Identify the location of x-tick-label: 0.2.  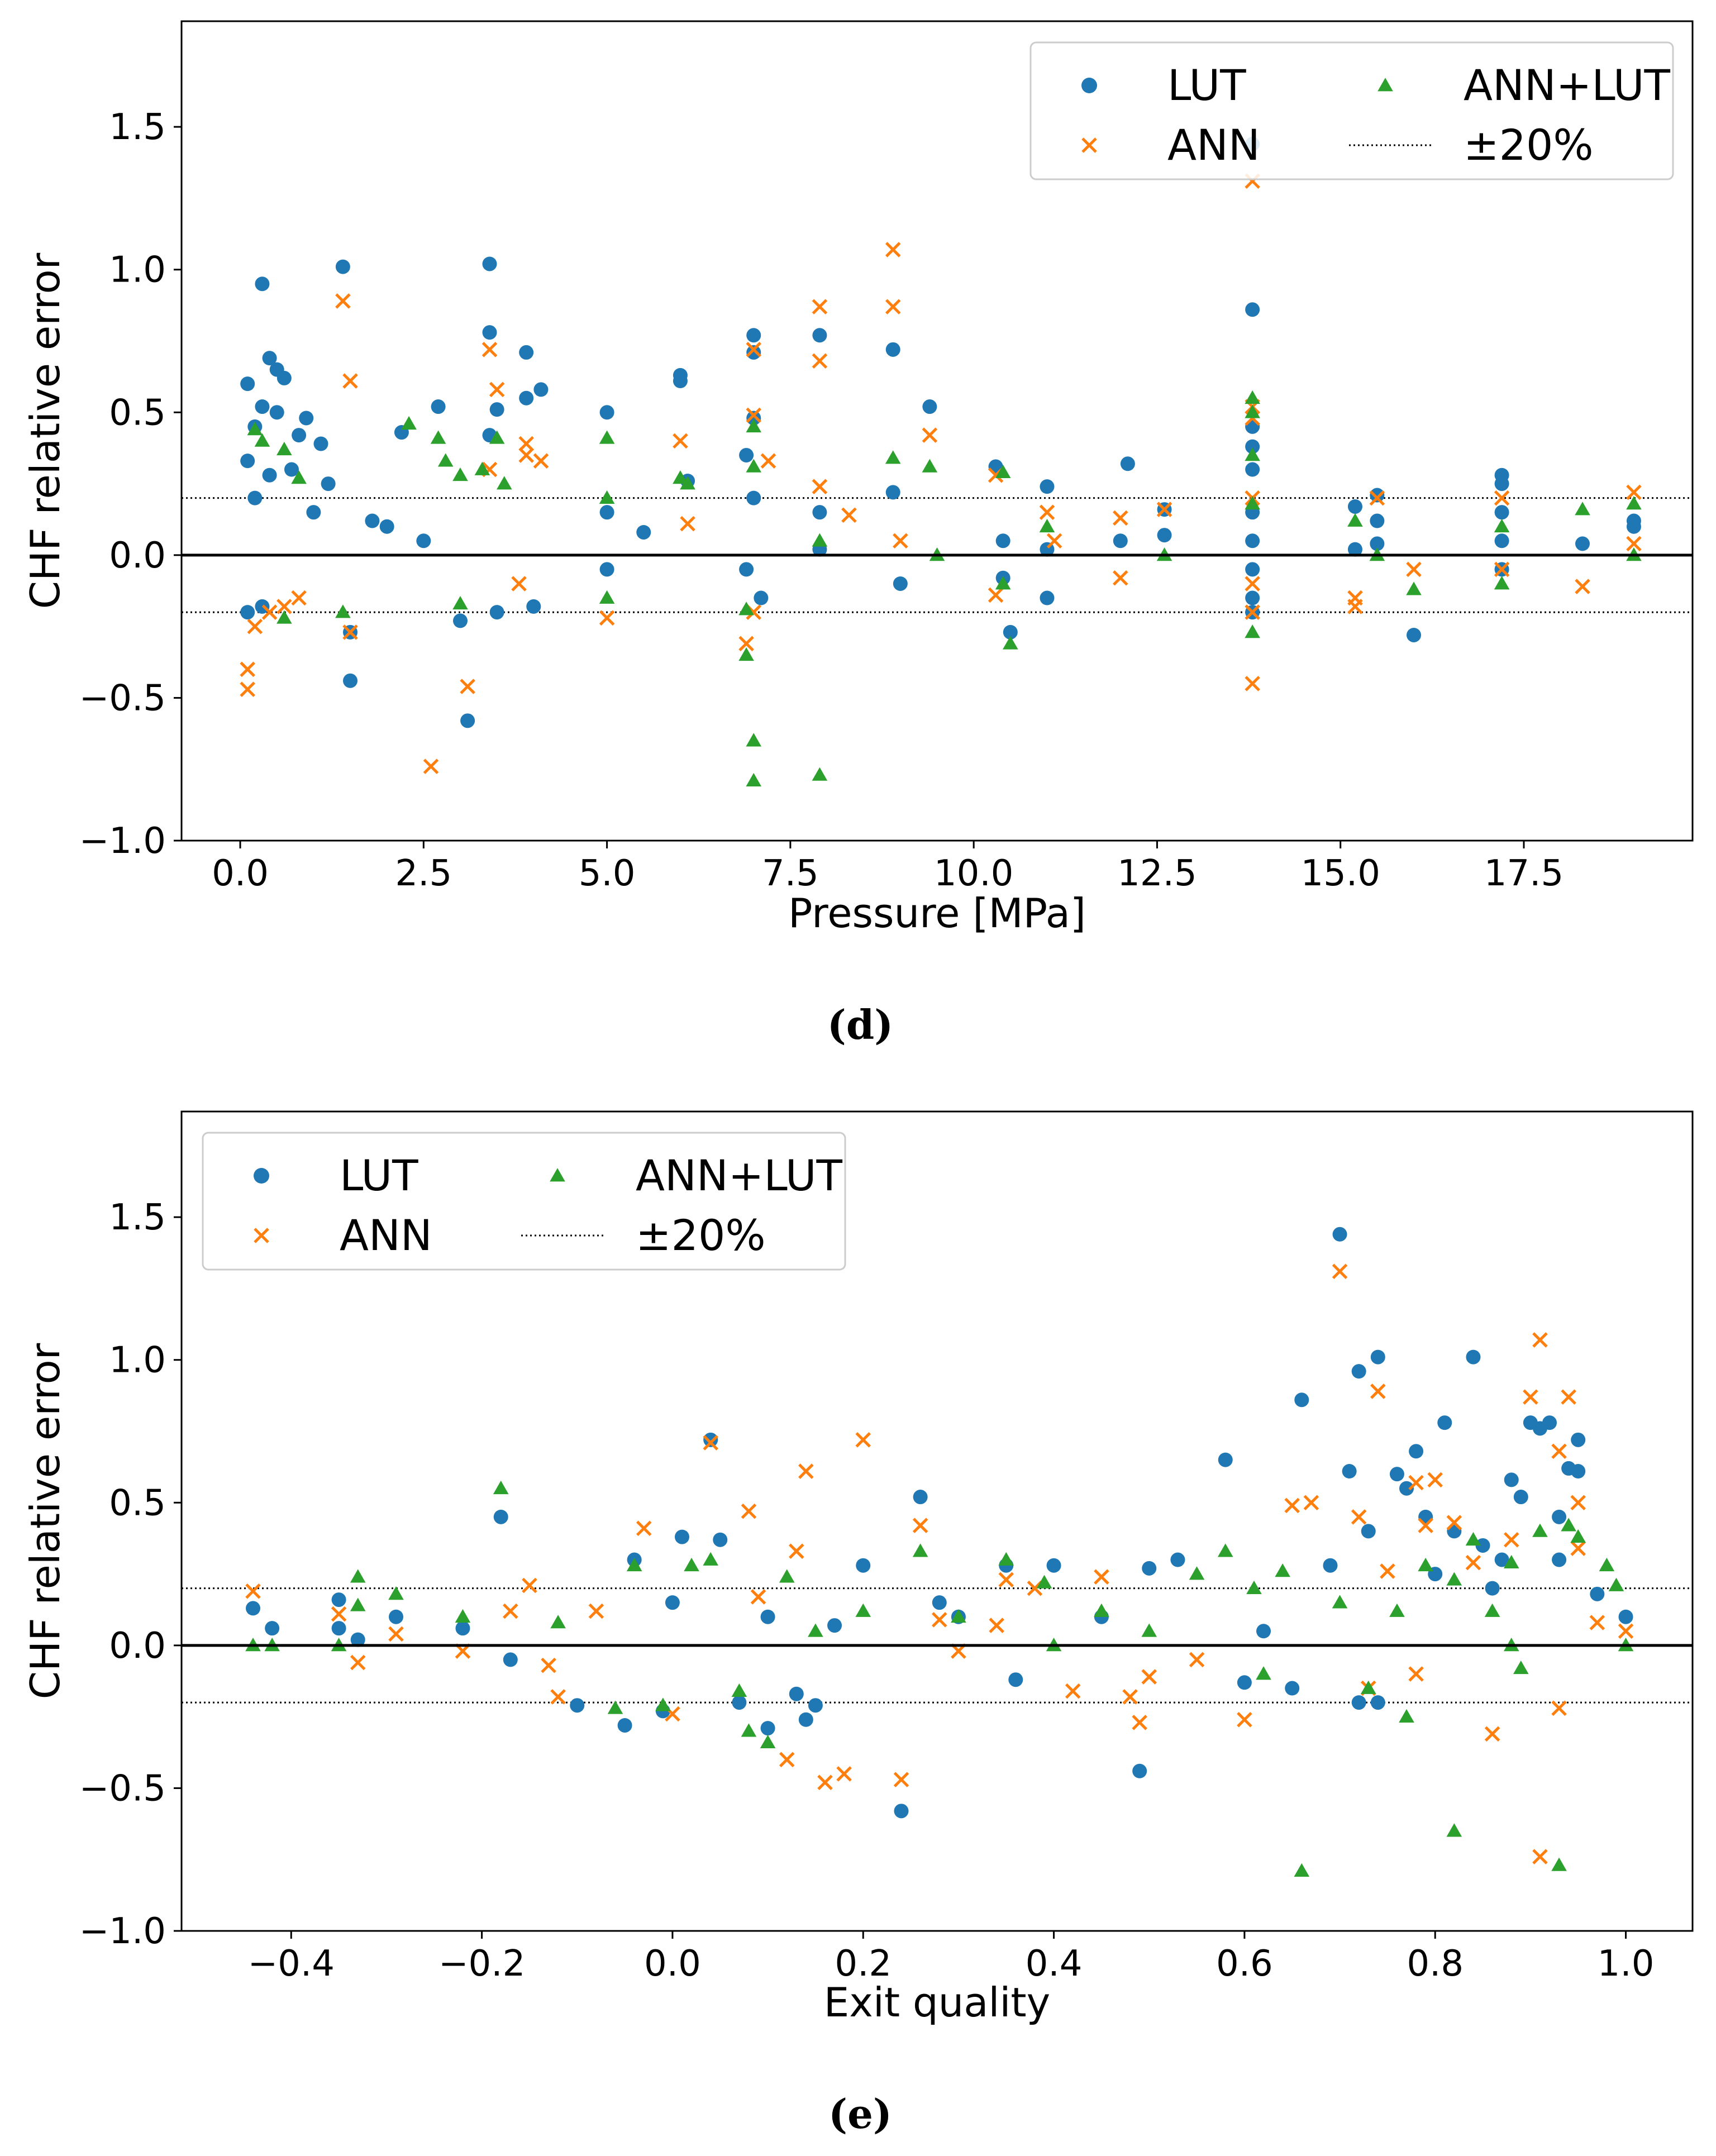
(863, 1964).